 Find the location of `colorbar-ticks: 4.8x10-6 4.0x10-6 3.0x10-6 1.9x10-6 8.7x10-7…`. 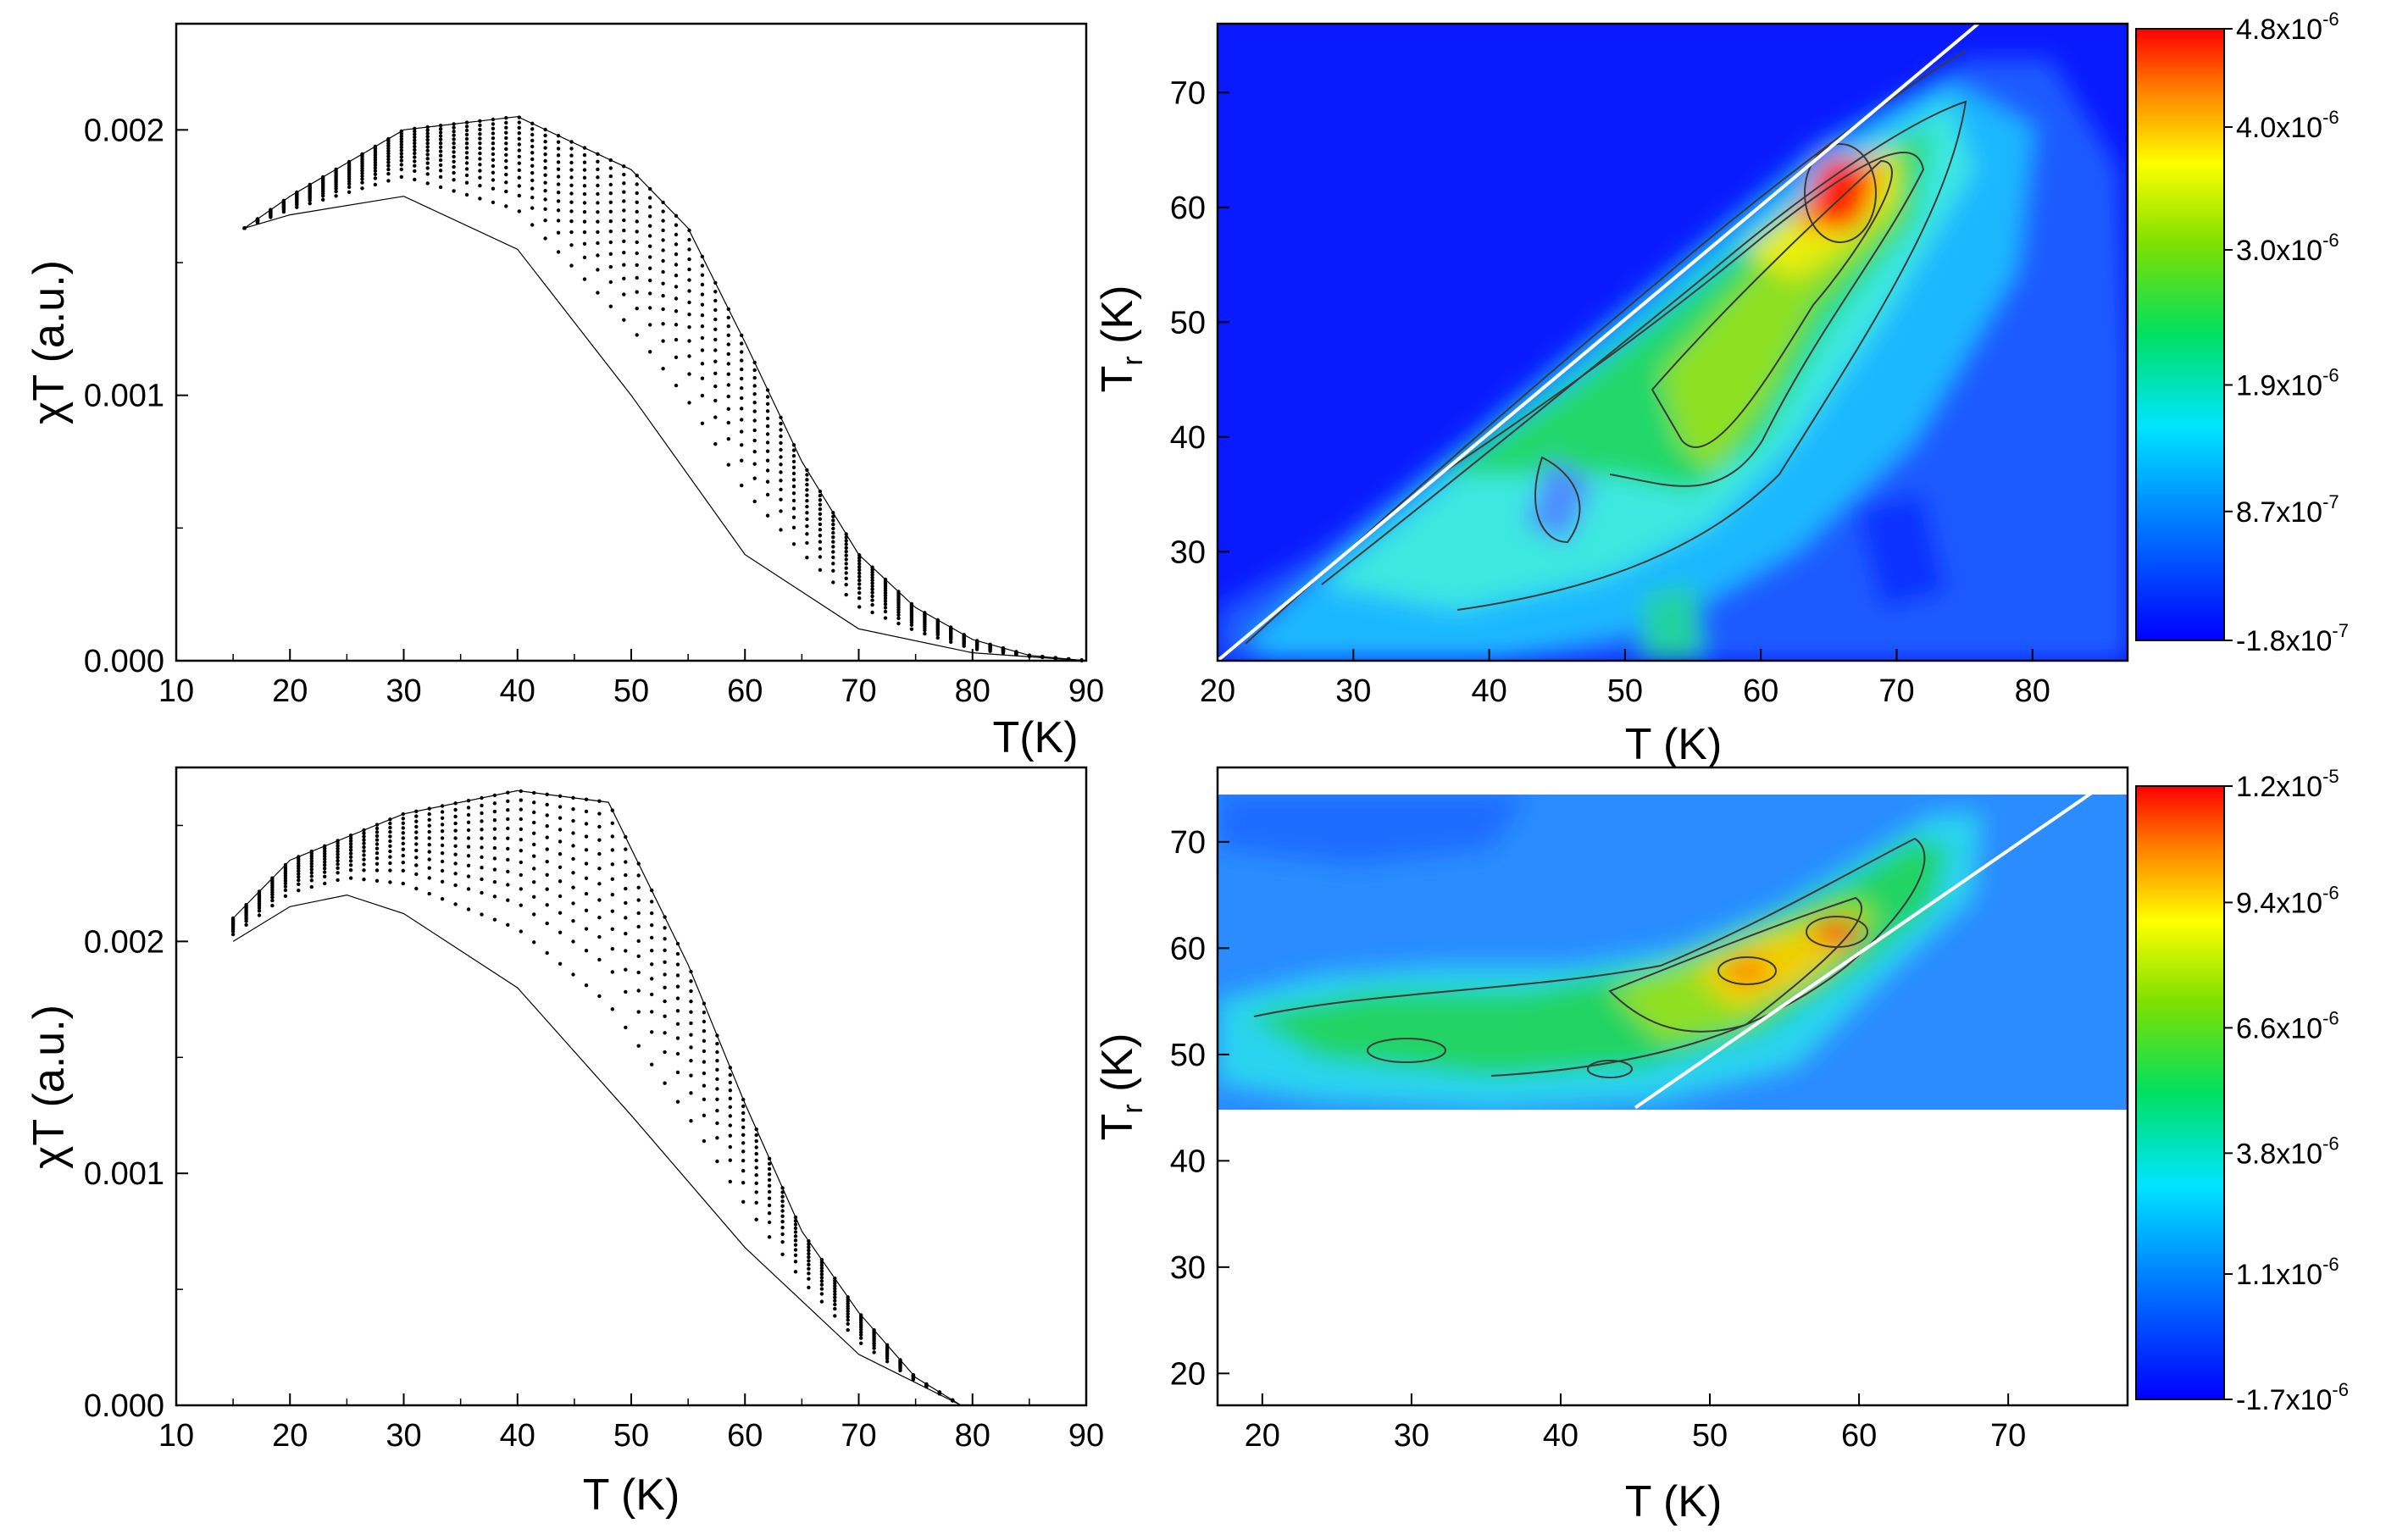

colorbar-ticks: 4.8x10-6 4.0x10-6 3.0x10-6 1.9x10-6 8.7x10-7… is located at coordinates (2286, 332).